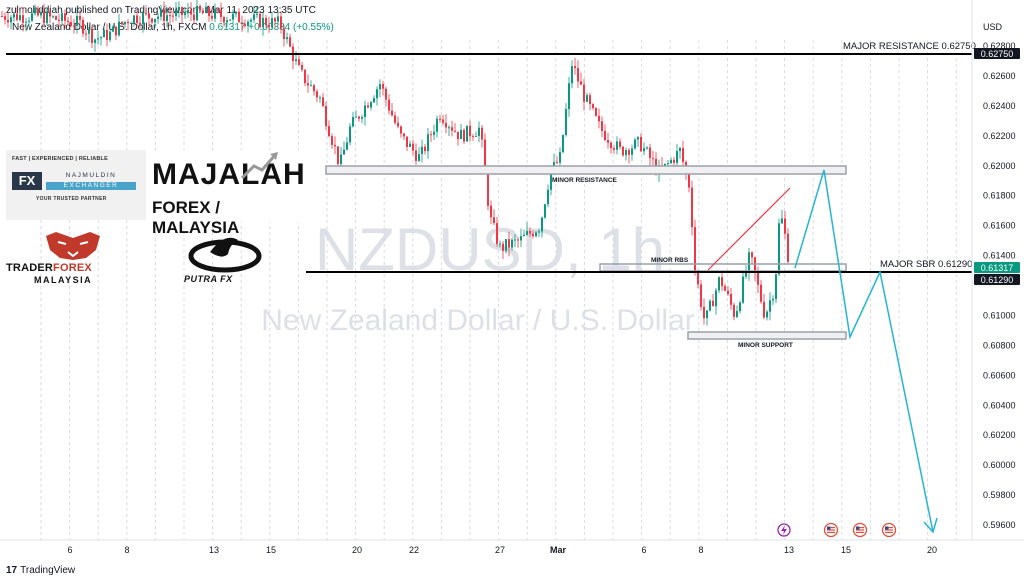 This screenshot has height=582, width=1024. Describe the element at coordinates (999, 256) in the screenshot. I see `price-tick-label: 0.61400` at that location.